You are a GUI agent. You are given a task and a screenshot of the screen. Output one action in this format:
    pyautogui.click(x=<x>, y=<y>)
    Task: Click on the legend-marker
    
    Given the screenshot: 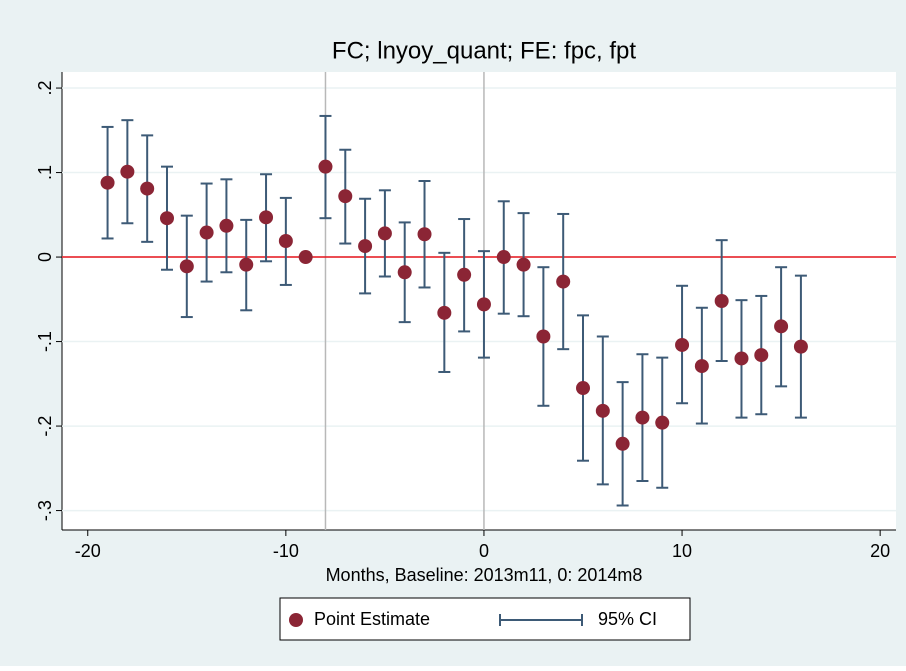 What is the action you would take?
    pyautogui.click(x=296, y=620)
    